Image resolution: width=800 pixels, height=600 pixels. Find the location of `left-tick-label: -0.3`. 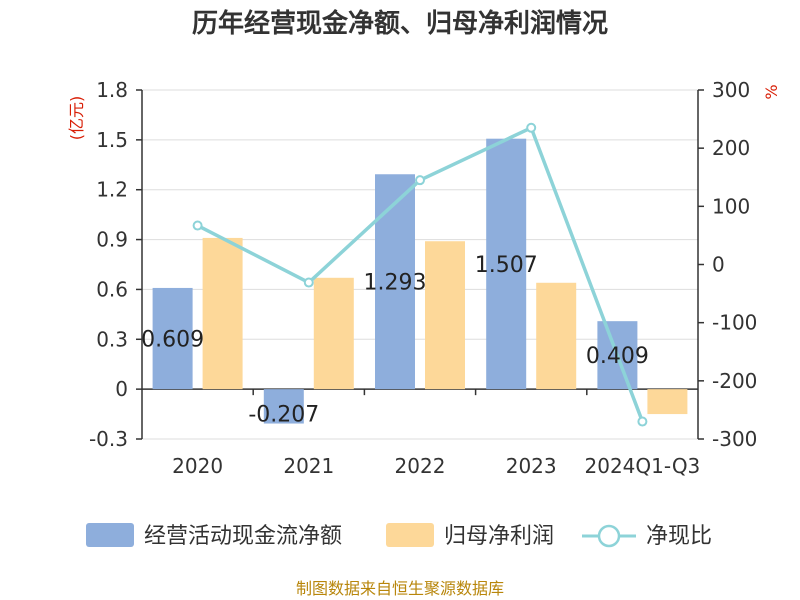

left-tick-label: -0.3 is located at coordinates (108, 439).